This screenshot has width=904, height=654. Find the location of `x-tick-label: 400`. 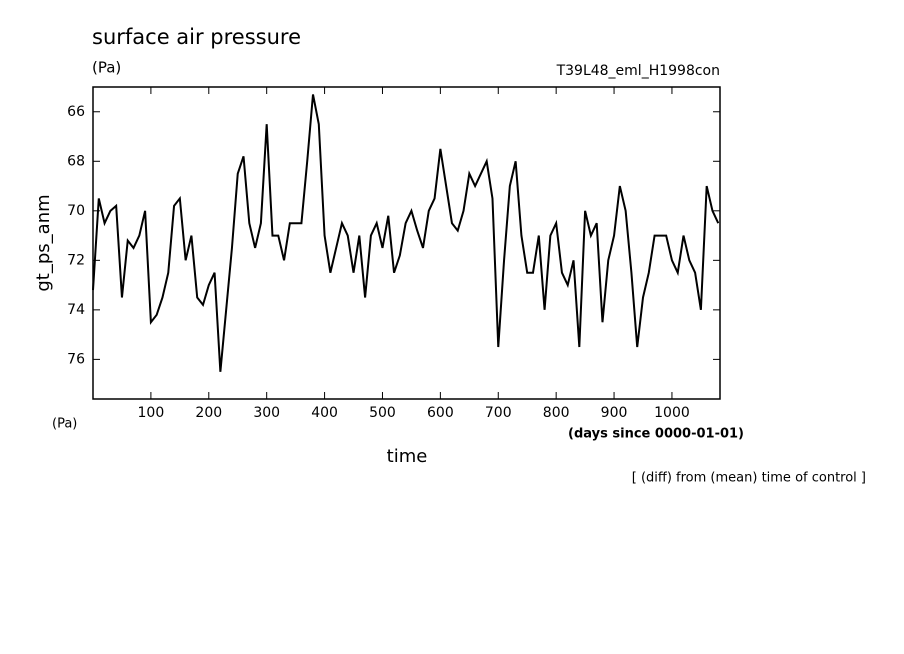

x-tick-label: 400 is located at coordinates (324, 413).